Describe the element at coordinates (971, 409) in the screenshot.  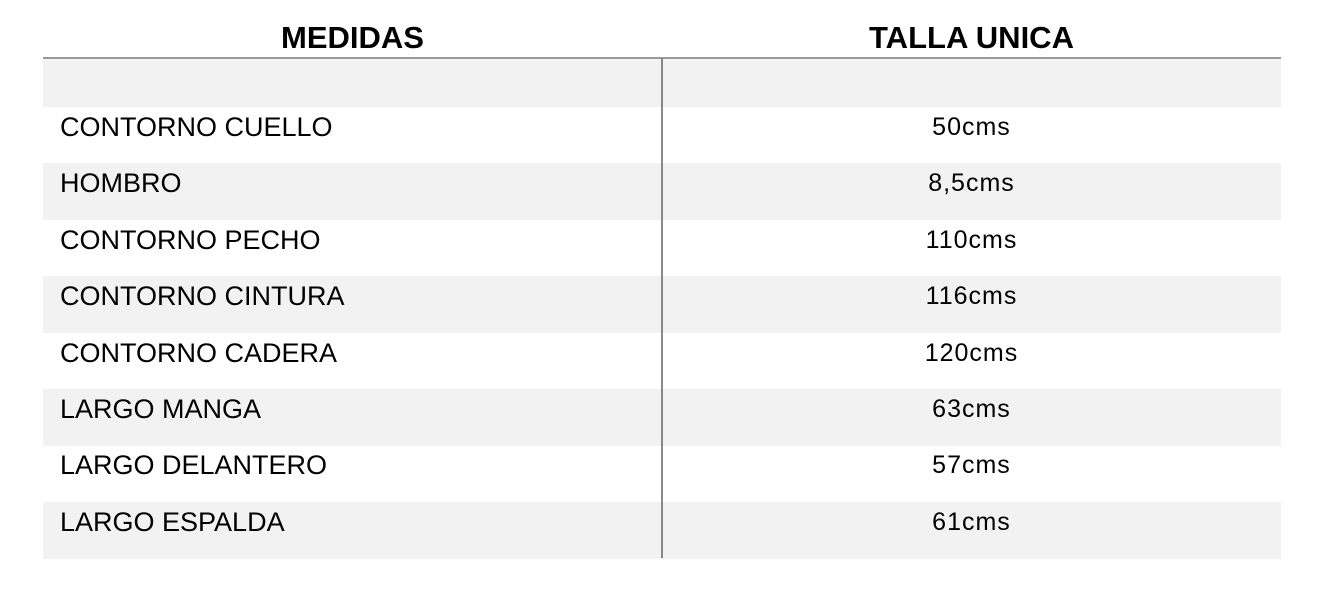
I see `measure-value: 63cms` at that location.